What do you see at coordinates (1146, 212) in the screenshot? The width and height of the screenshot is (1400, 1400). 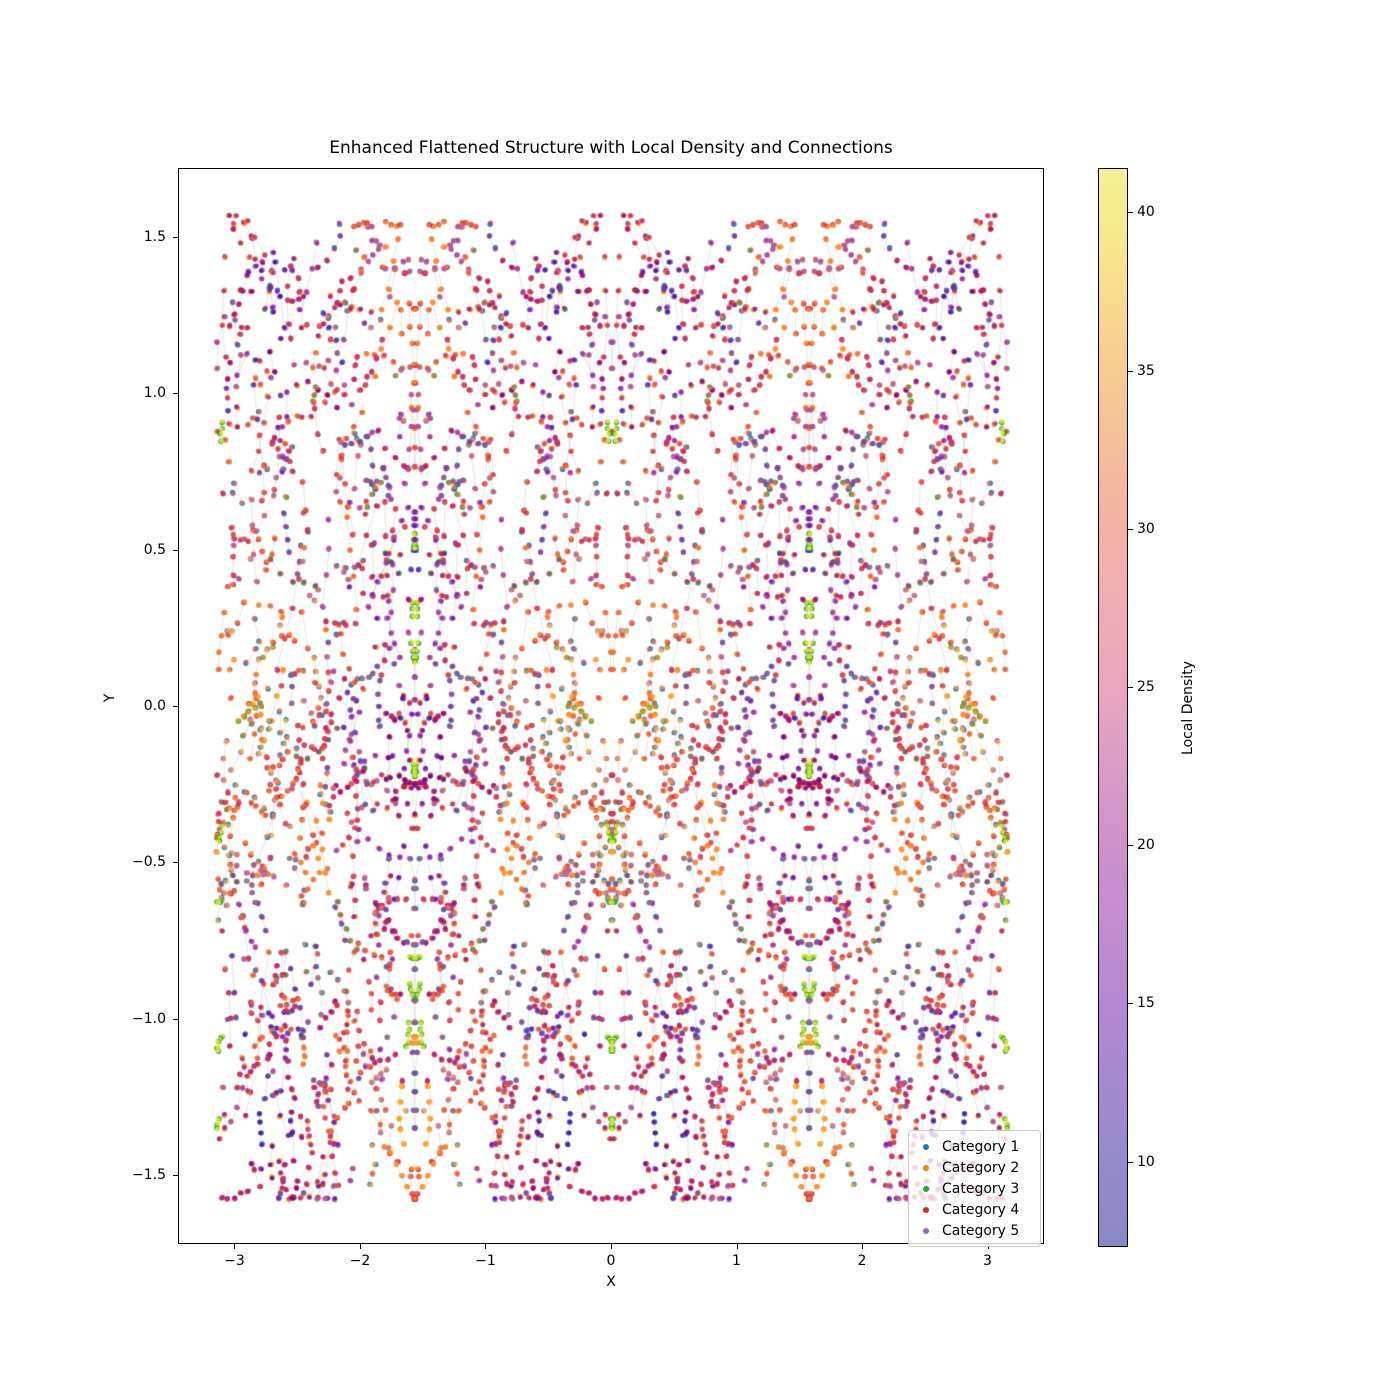 I see `colorbar-tick-label: 40` at bounding box center [1146, 212].